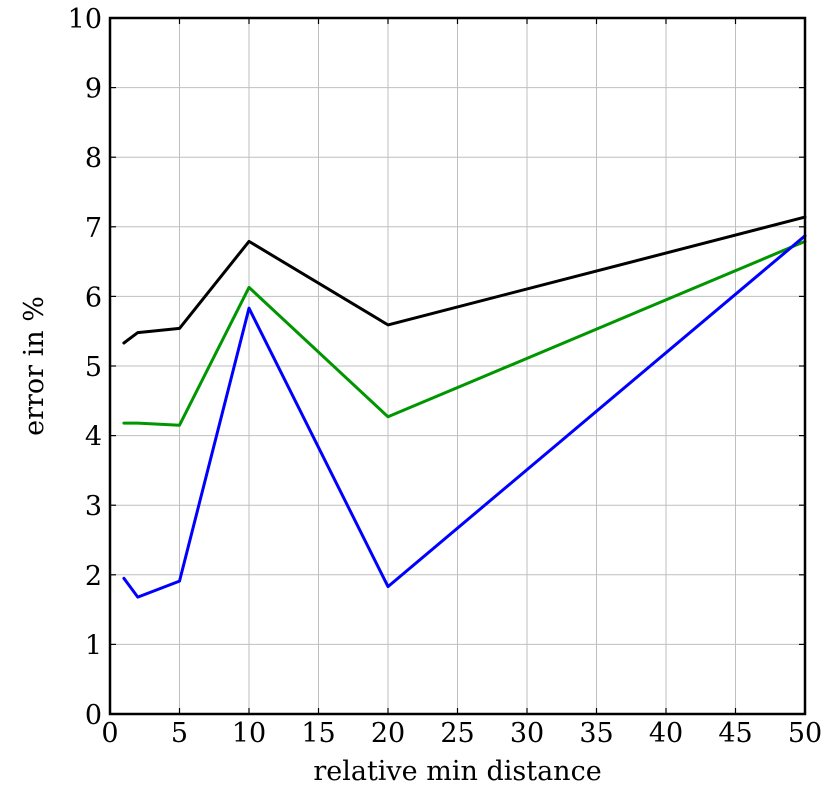  I want to click on y-tick-label: 8, so click(93, 158).